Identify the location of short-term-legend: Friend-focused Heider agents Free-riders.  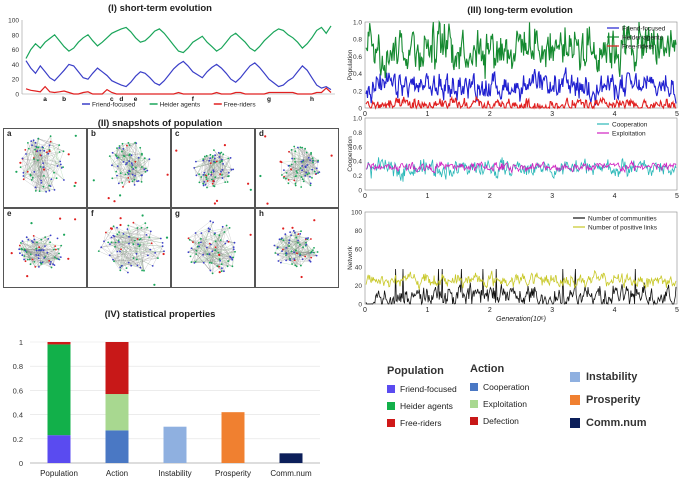
(169, 105).